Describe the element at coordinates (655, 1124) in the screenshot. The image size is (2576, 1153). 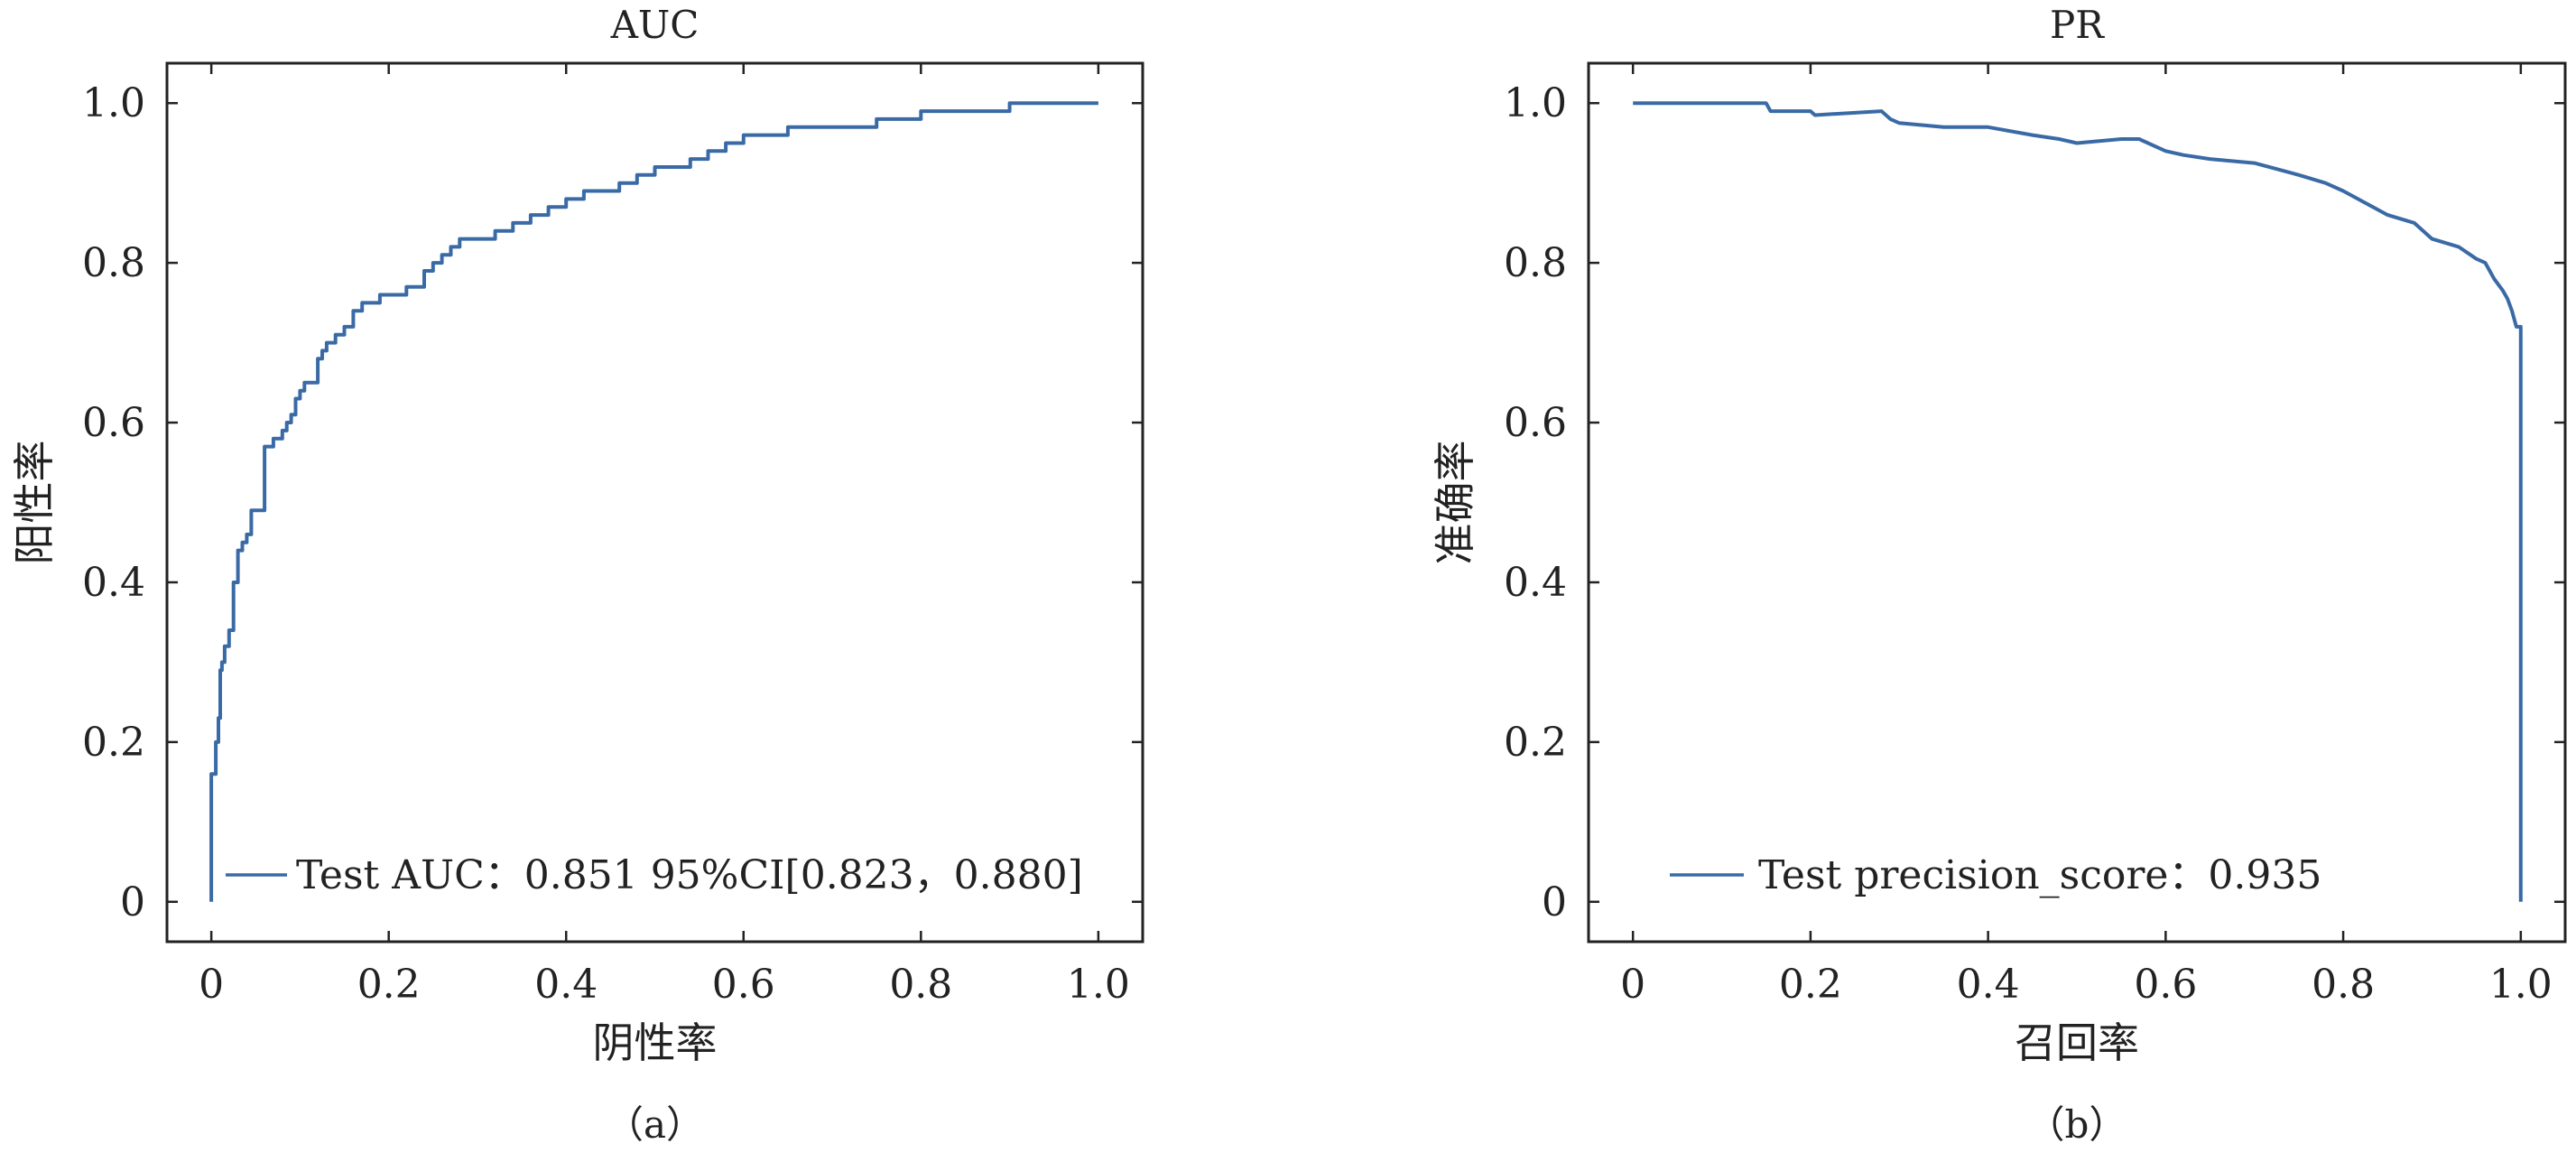
I see `auc-caption: （a）` at that location.